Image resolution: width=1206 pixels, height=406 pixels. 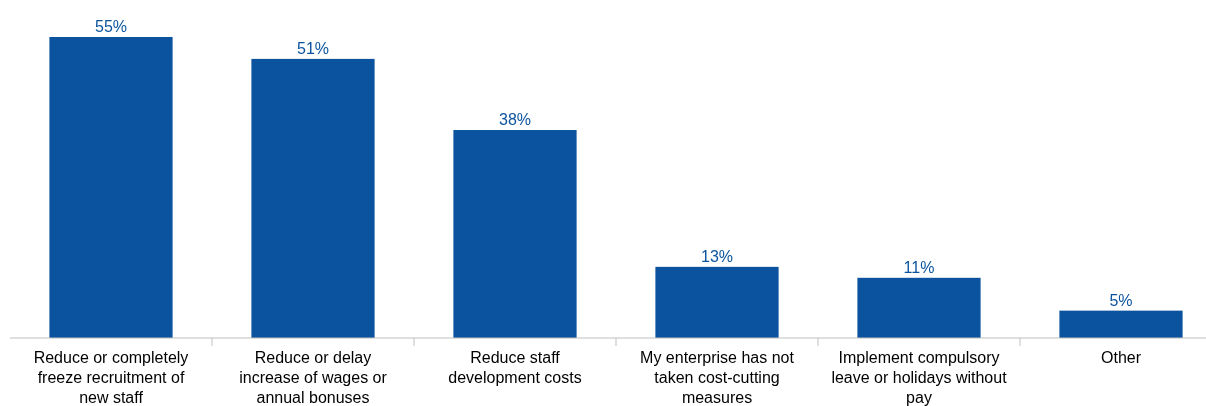 I want to click on data-label: 51%, so click(x=313, y=48).